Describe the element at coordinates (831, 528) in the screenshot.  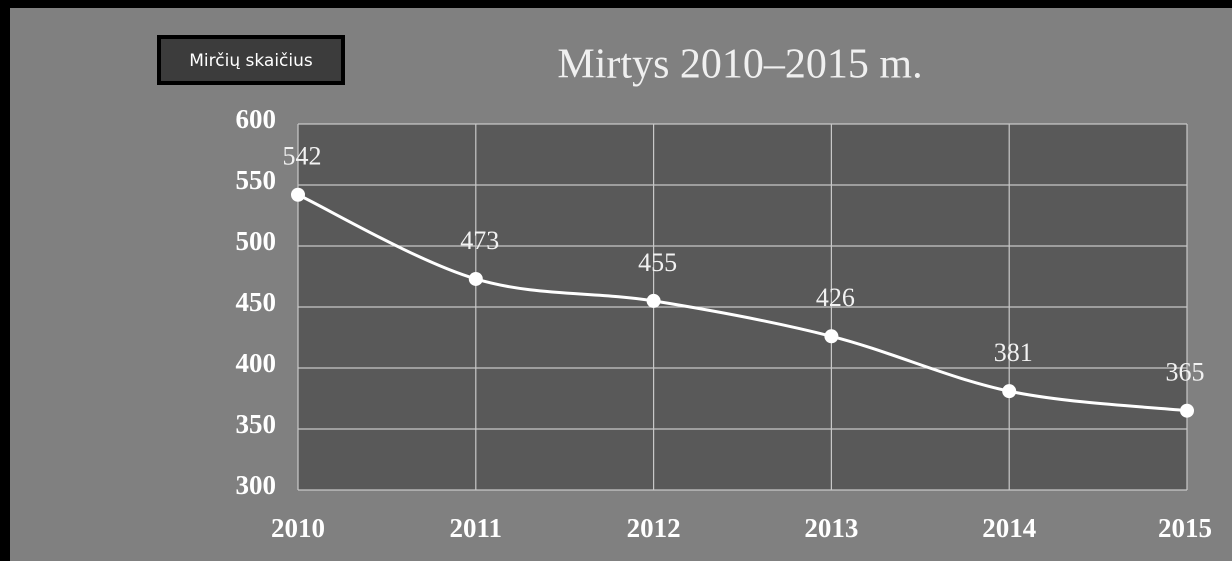
I see `x-tick-label: 2013` at that location.